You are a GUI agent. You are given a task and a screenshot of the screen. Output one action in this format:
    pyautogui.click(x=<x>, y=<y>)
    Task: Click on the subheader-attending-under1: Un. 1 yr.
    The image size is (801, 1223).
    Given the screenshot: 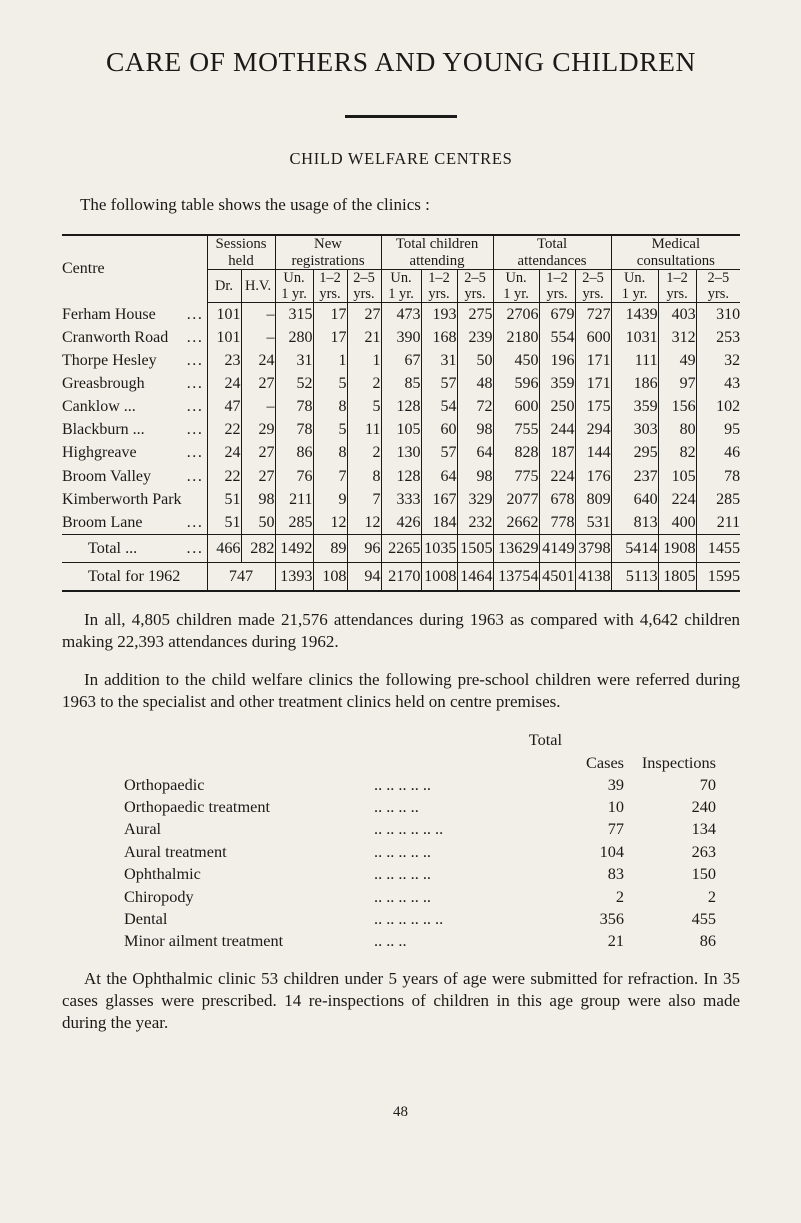 What is the action you would take?
    pyautogui.click(x=401, y=286)
    